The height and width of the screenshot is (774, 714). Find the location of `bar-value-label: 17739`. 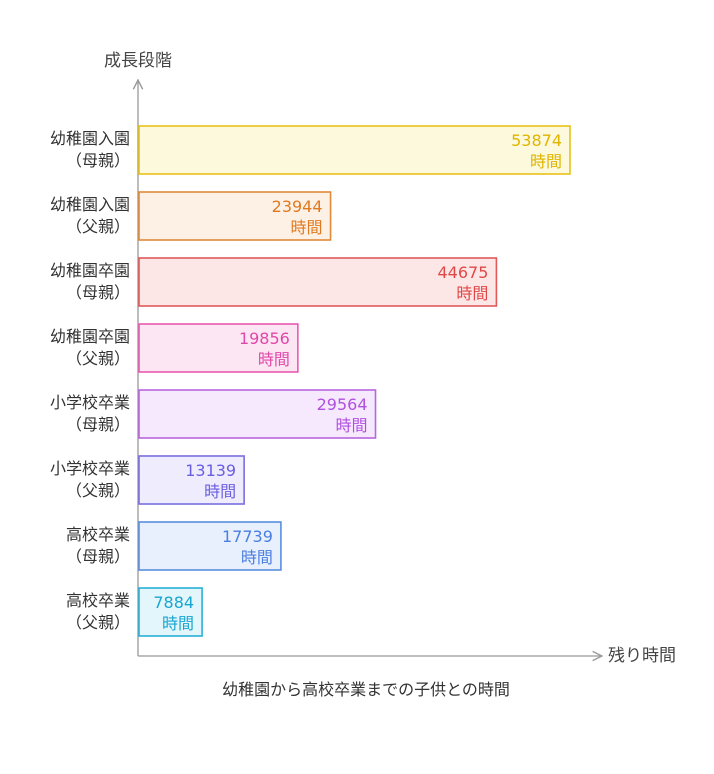

bar-value-label: 17739 is located at coordinates (247, 536).